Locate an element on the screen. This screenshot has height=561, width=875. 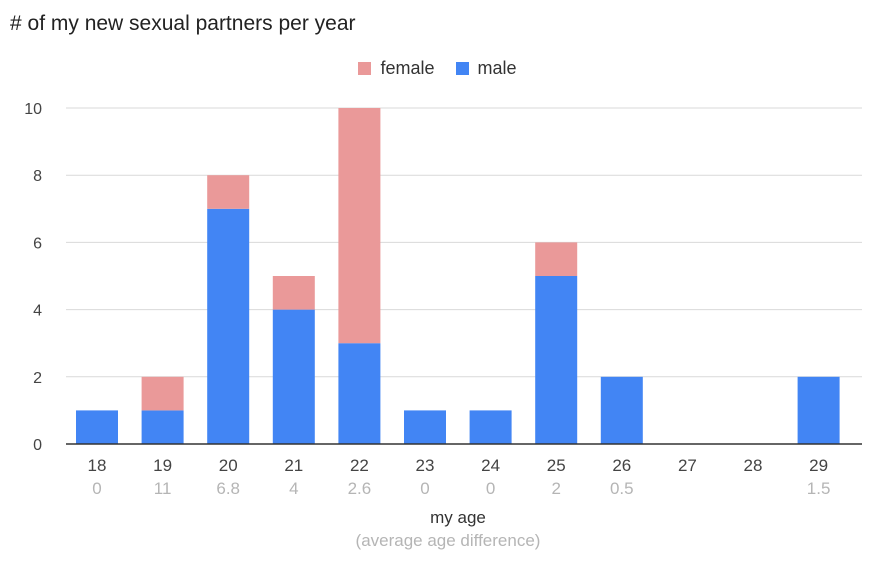
x-tick-label: 19 is located at coordinates (162, 465).